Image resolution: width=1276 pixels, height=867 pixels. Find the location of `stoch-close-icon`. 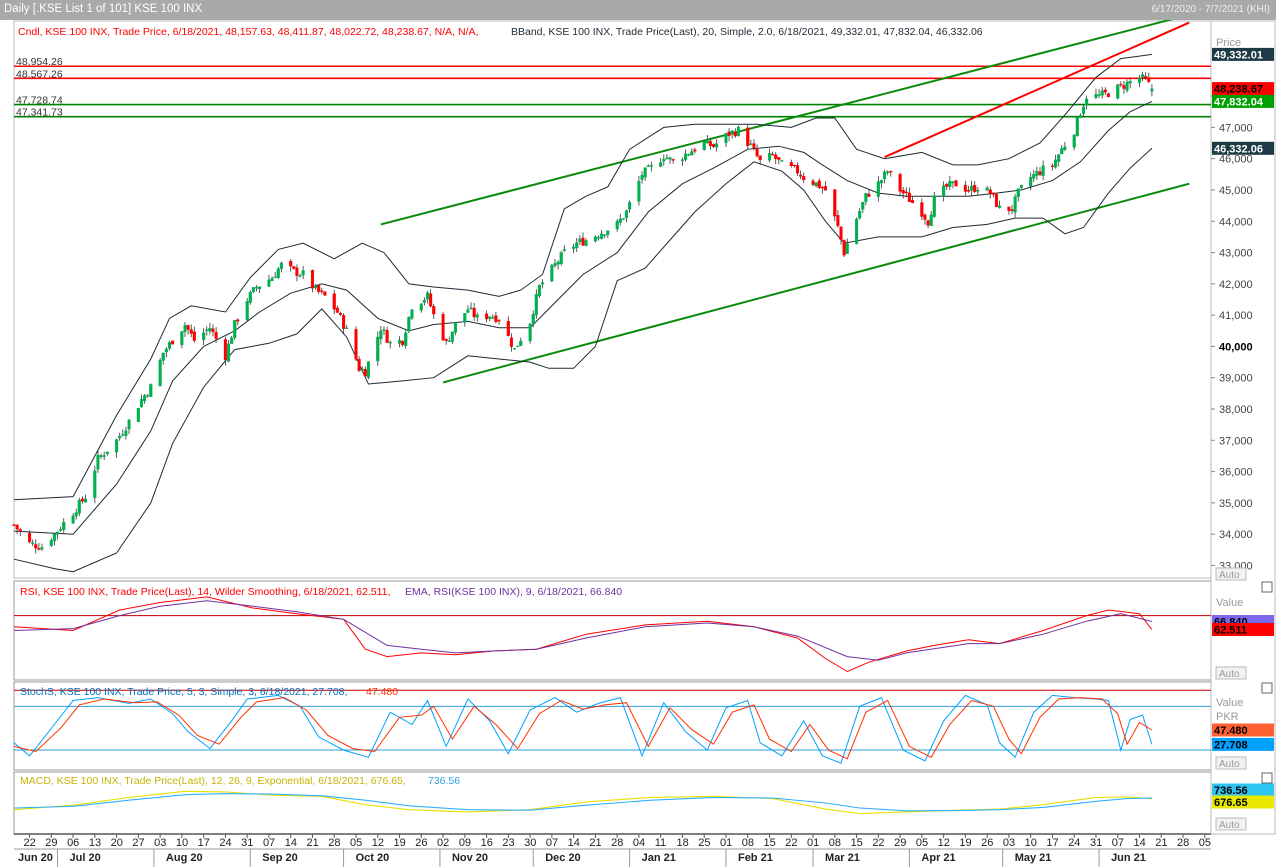

stoch-close-icon is located at coordinates (1267, 688).